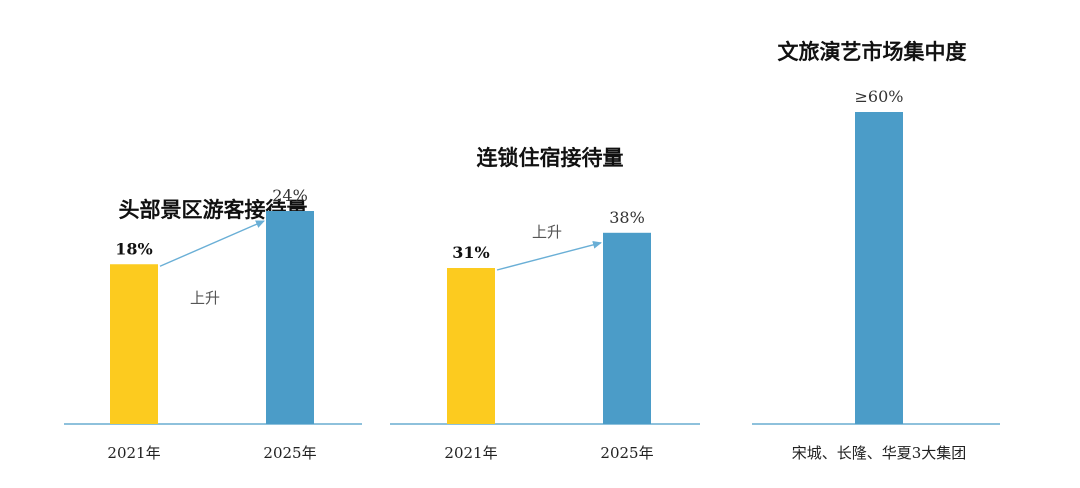 Image resolution: width=1080 pixels, height=488 pixels. I want to click on data-label: ≥60%, so click(879, 96).